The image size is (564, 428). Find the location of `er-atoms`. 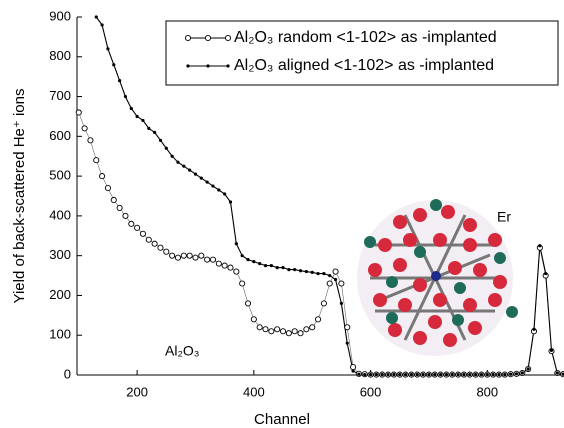

er-atoms is located at coordinates (441, 262).